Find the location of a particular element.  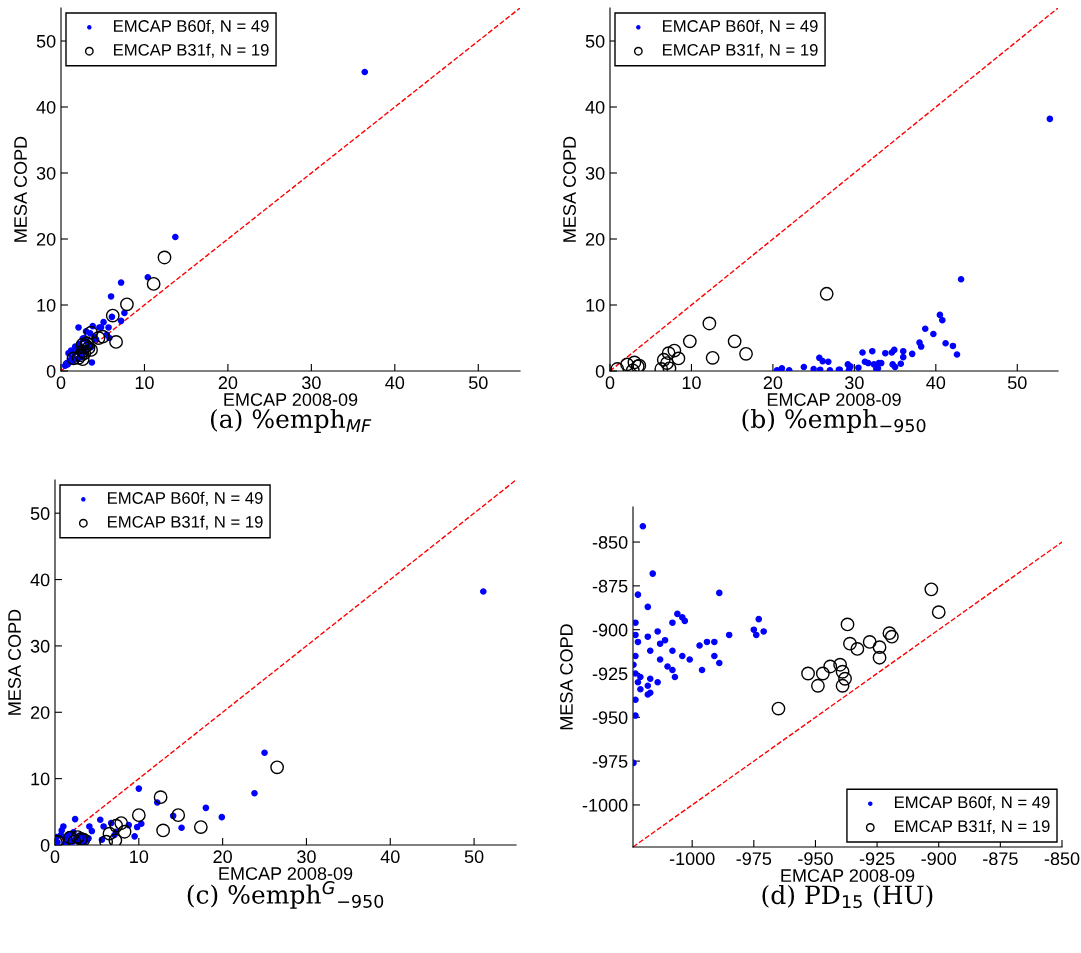

y-tick-label: -925 is located at coordinates (610, 674).